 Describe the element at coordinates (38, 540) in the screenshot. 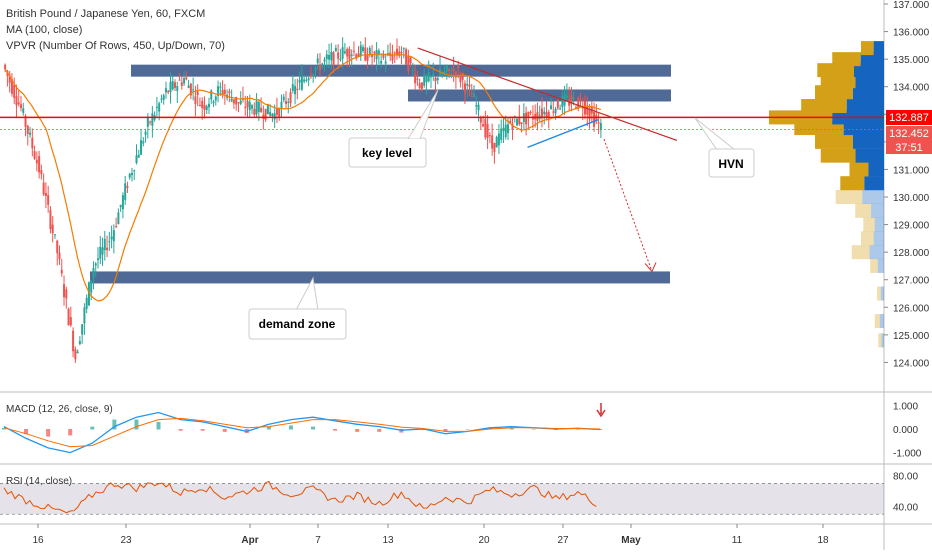

I see `x-tick-label: 16` at that location.